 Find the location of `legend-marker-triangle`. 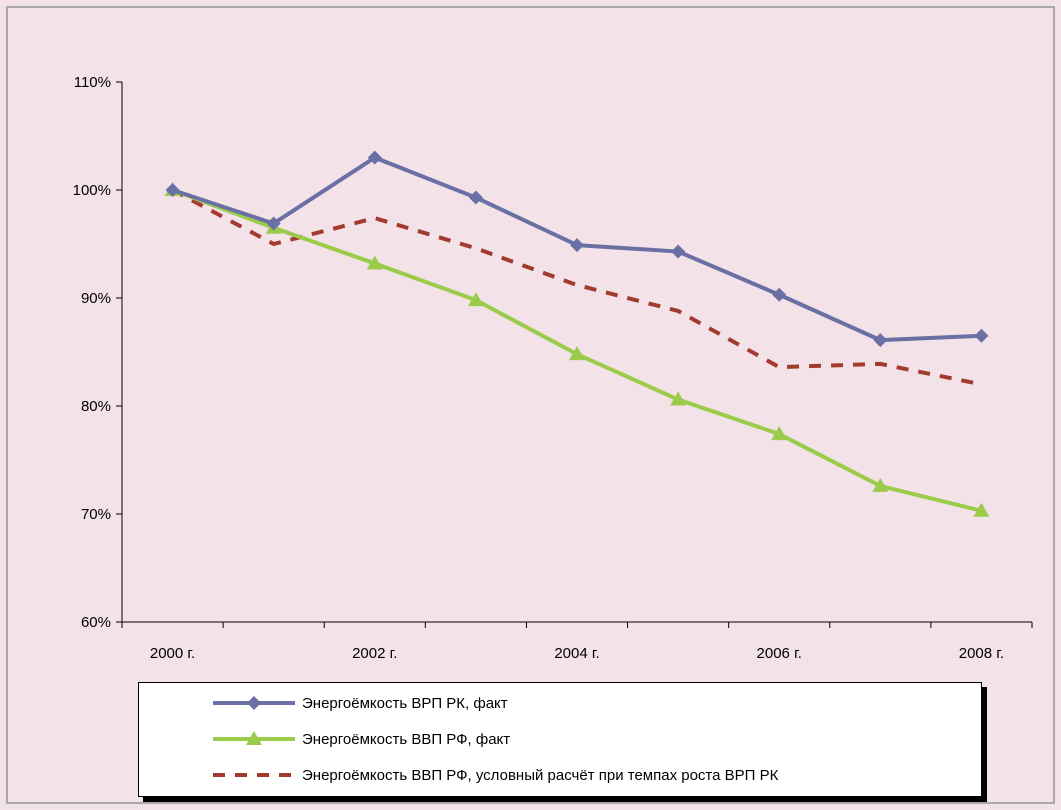

legend-marker-triangle is located at coordinates (254, 738).